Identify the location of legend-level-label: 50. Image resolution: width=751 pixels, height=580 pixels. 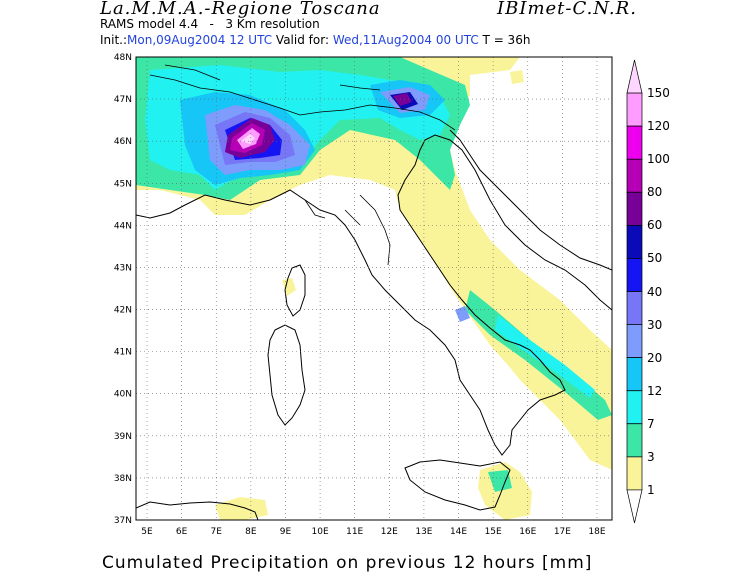
(655, 258).